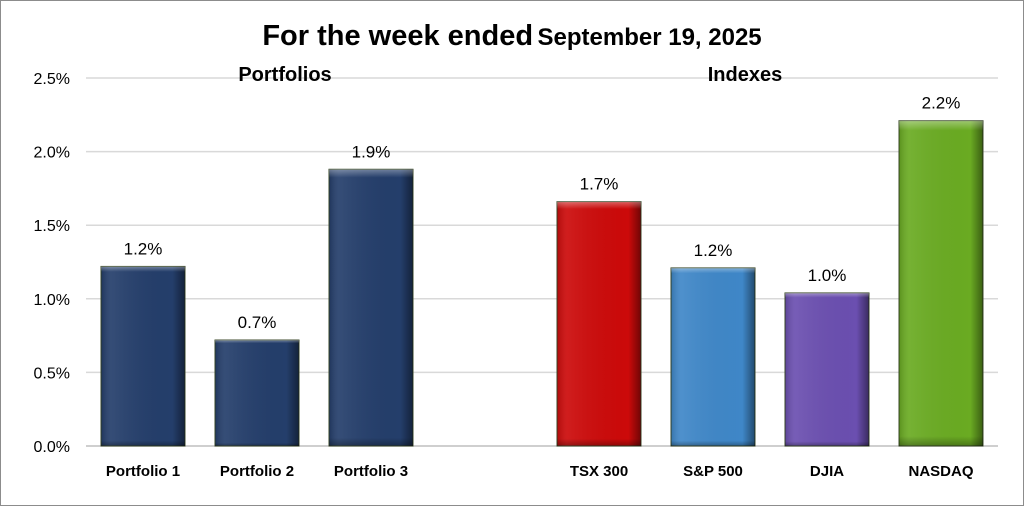  I want to click on title-date: September 19, 2025, so click(649, 37).